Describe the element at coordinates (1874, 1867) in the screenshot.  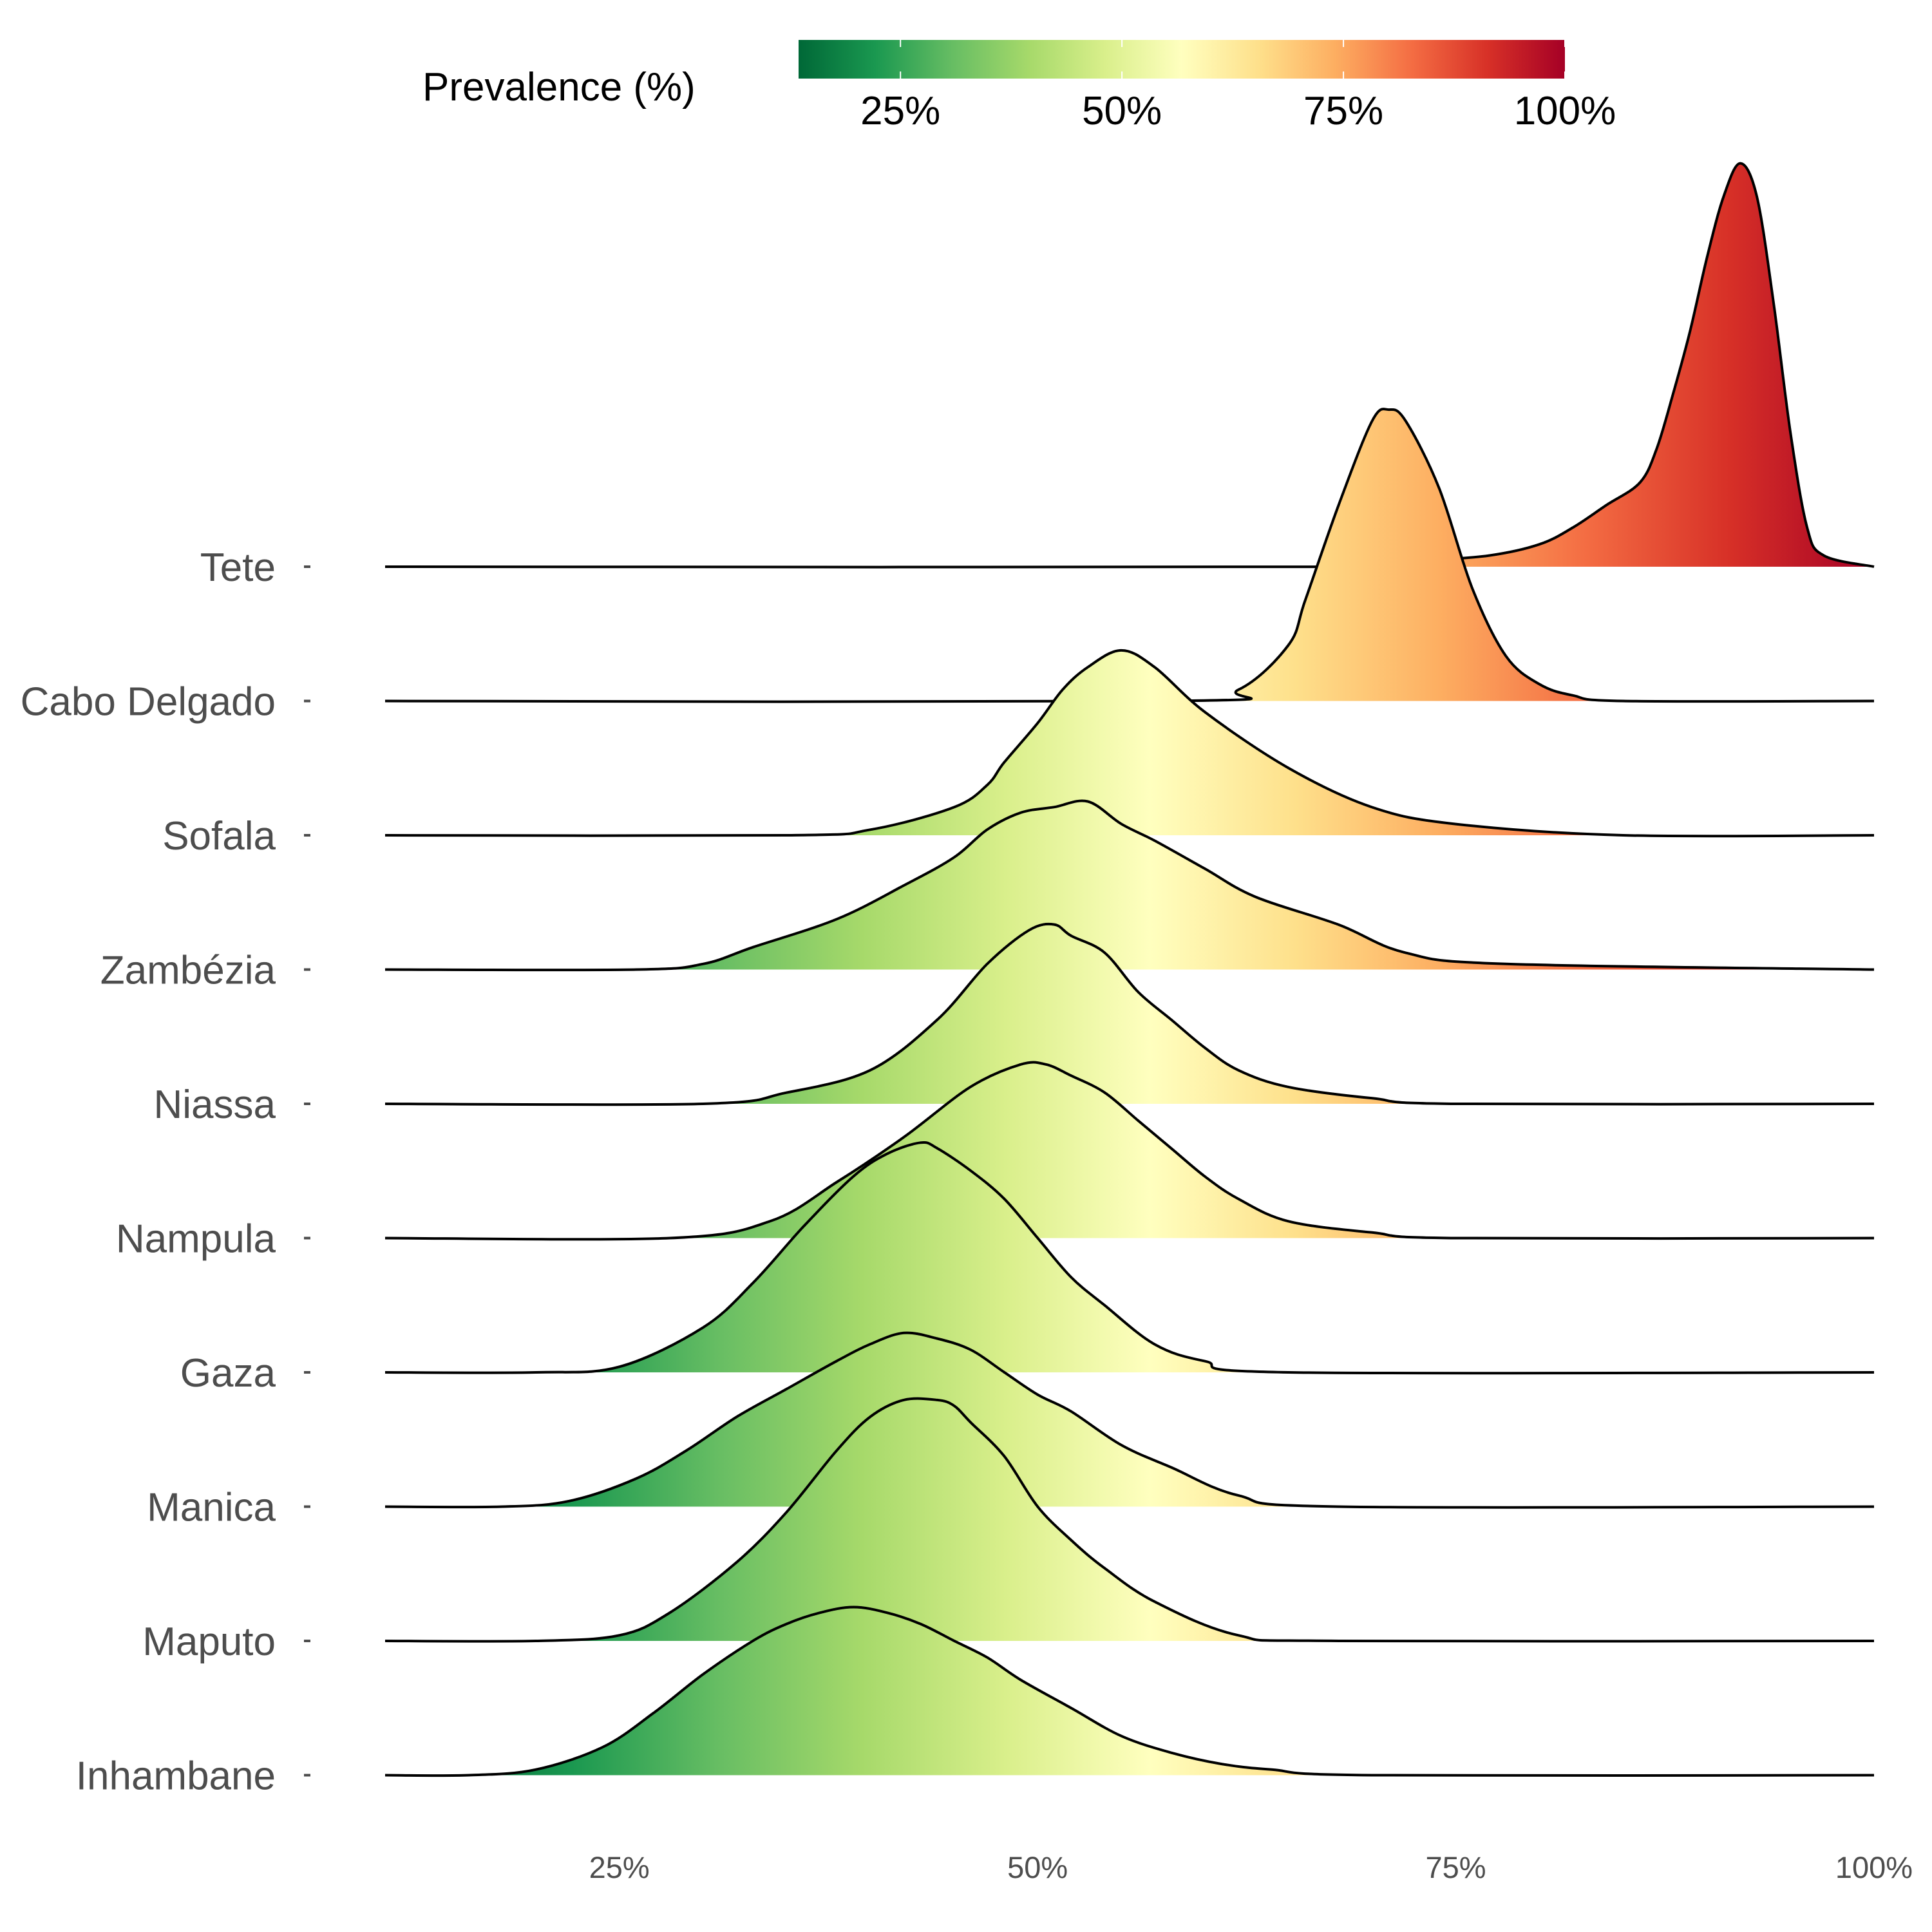
I see `x-tick-label: 100%` at that location.